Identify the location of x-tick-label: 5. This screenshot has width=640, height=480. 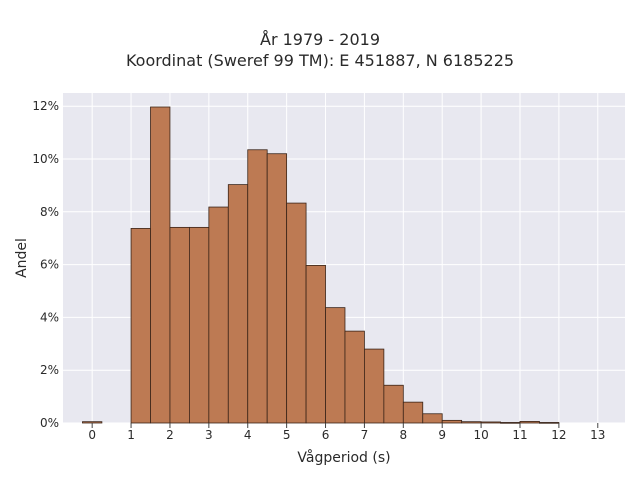
(287, 435).